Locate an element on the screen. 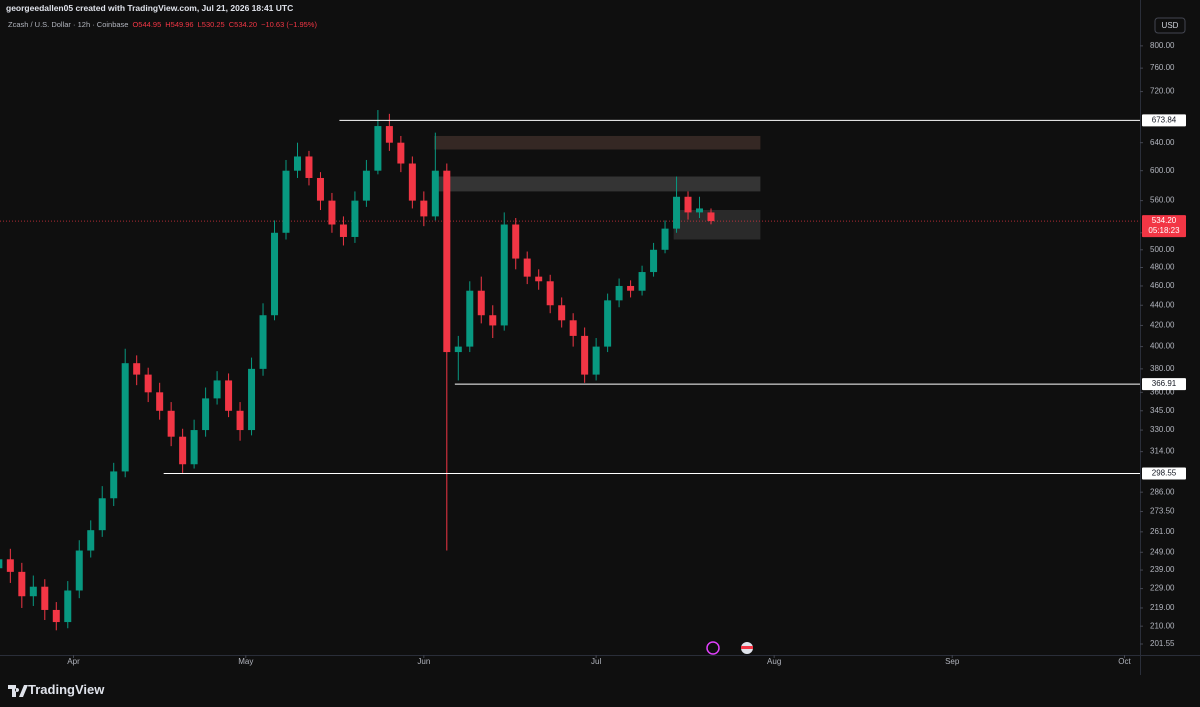 This screenshot has width=1200, height=707. last-price-box is located at coordinates (1164, 226).